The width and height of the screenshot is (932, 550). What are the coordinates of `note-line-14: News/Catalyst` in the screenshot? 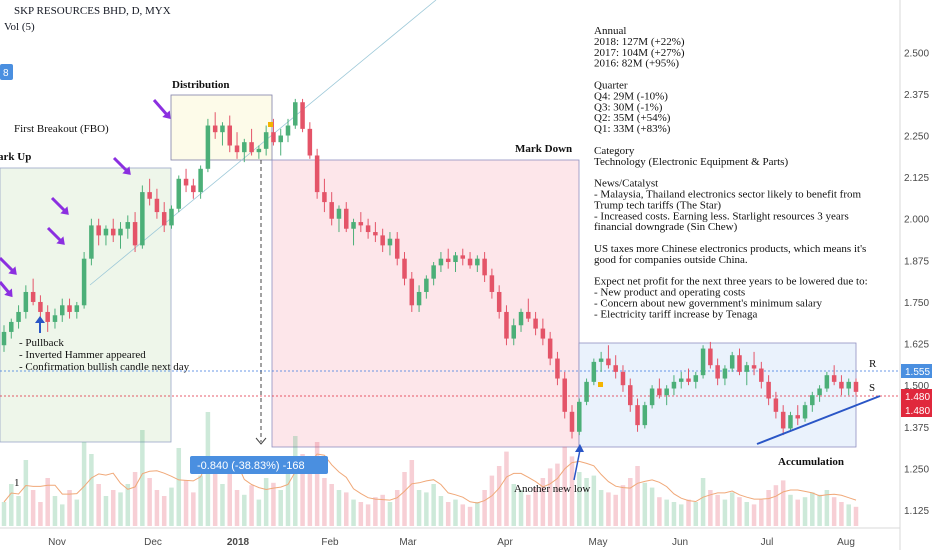 It's located at (626, 184).